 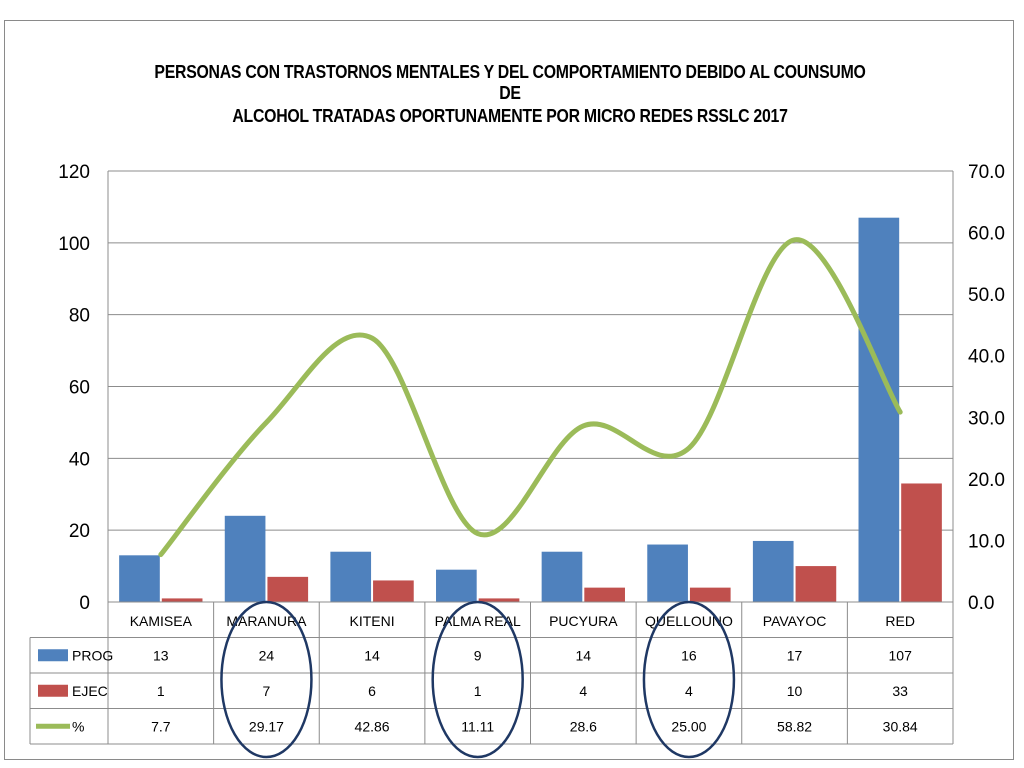 What do you see at coordinates (267, 691) in the screenshot?
I see `data-table-value: 7` at bounding box center [267, 691].